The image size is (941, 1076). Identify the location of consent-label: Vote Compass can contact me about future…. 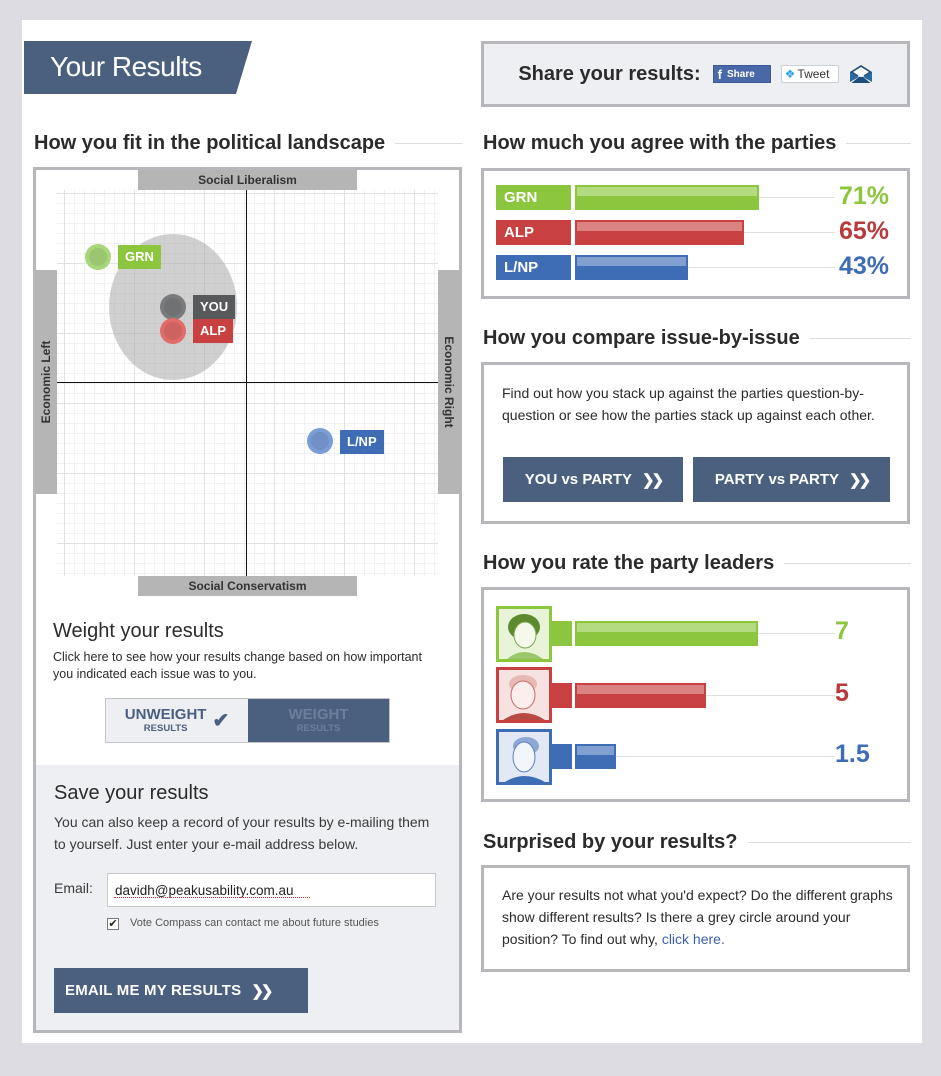
(254, 923).